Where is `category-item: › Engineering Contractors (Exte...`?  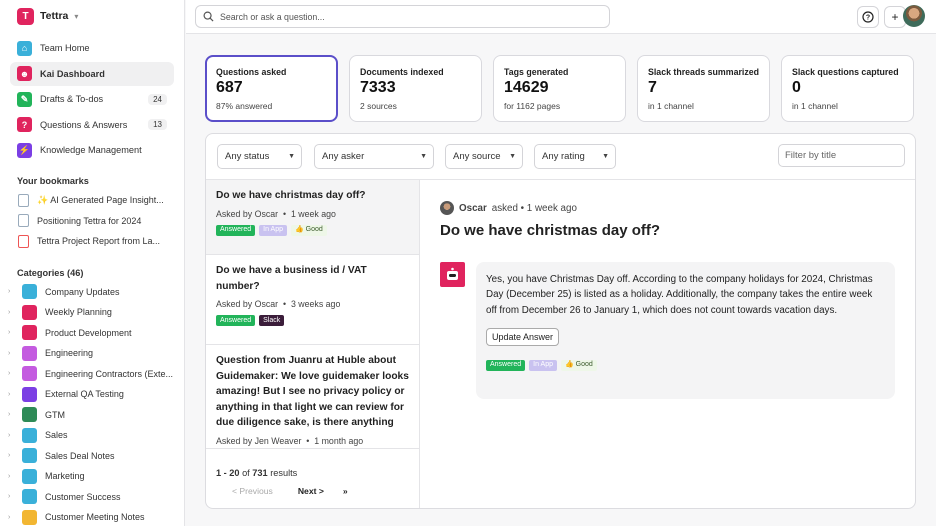
category-item: › Engineering Contractors (Exte... is located at coordinates (92, 374).